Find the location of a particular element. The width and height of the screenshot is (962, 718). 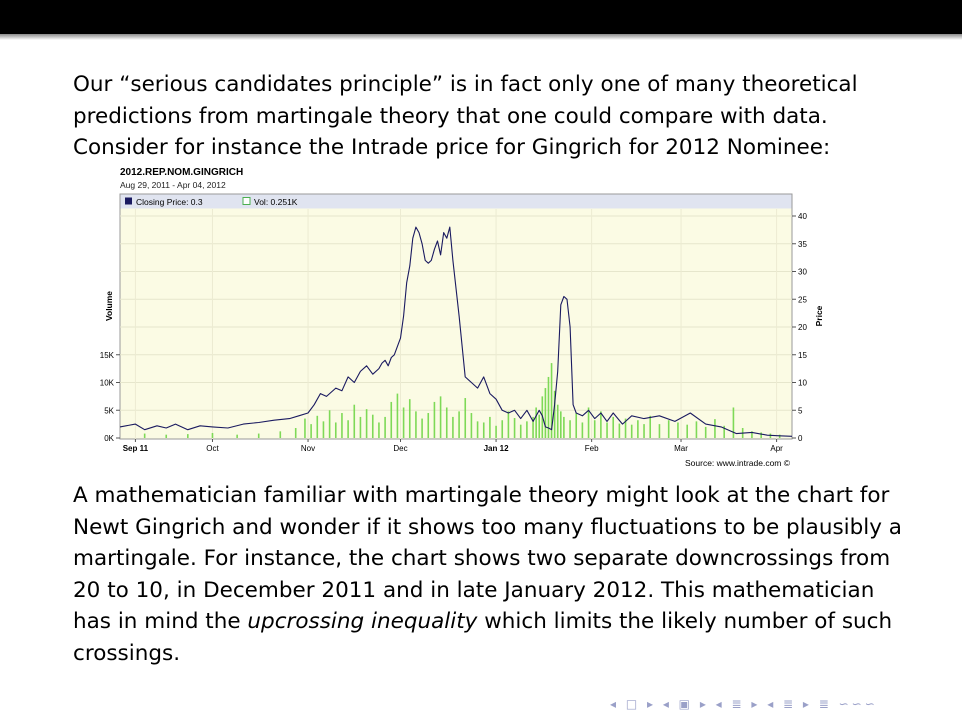

price-tick-label: 20 is located at coordinates (802, 327).